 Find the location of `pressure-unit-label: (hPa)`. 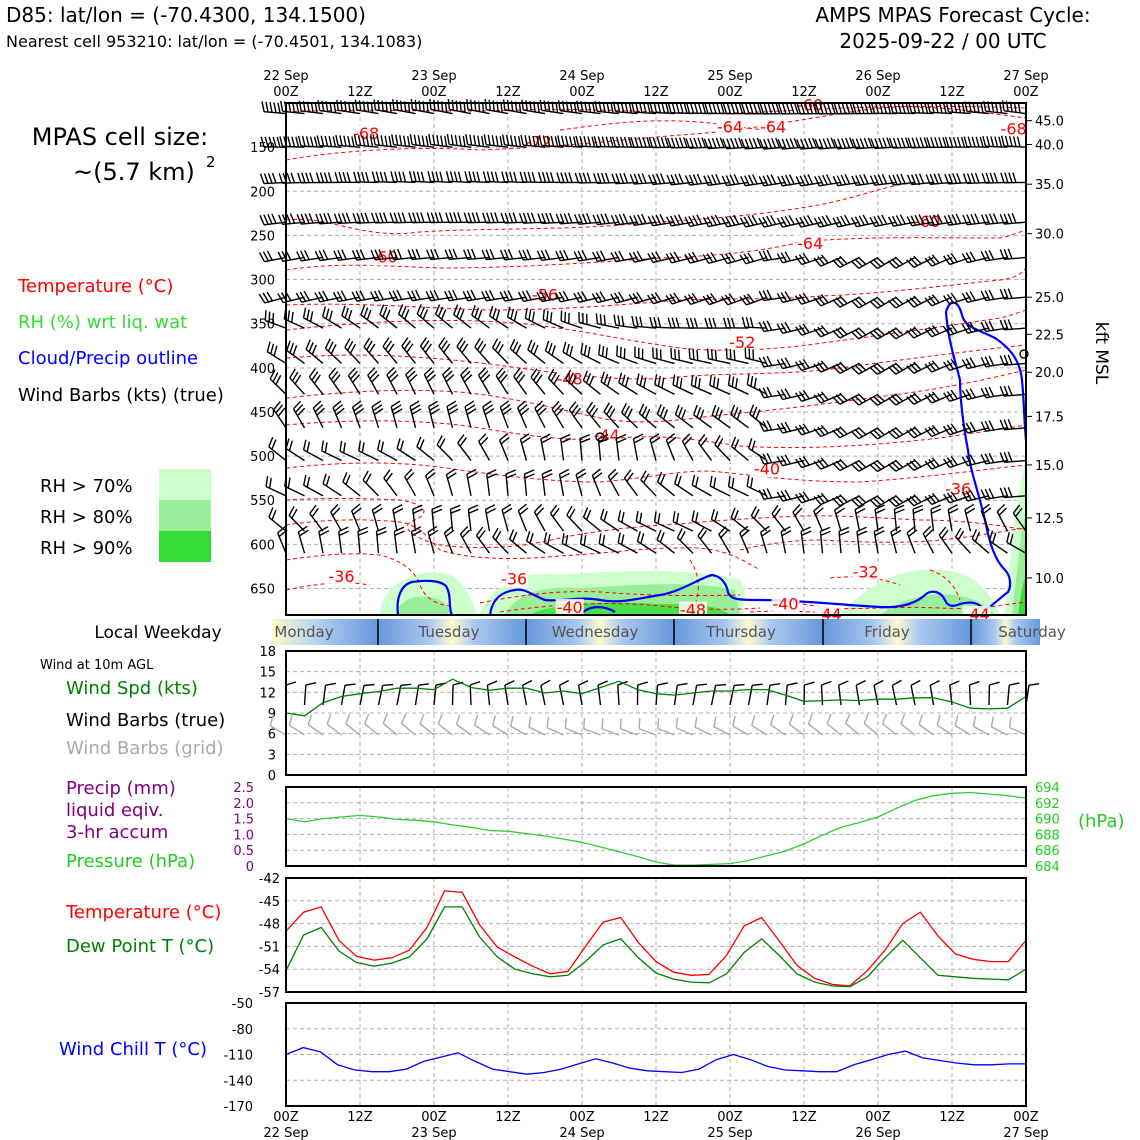

pressure-unit-label: (hPa) is located at coordinates (1101, 821).